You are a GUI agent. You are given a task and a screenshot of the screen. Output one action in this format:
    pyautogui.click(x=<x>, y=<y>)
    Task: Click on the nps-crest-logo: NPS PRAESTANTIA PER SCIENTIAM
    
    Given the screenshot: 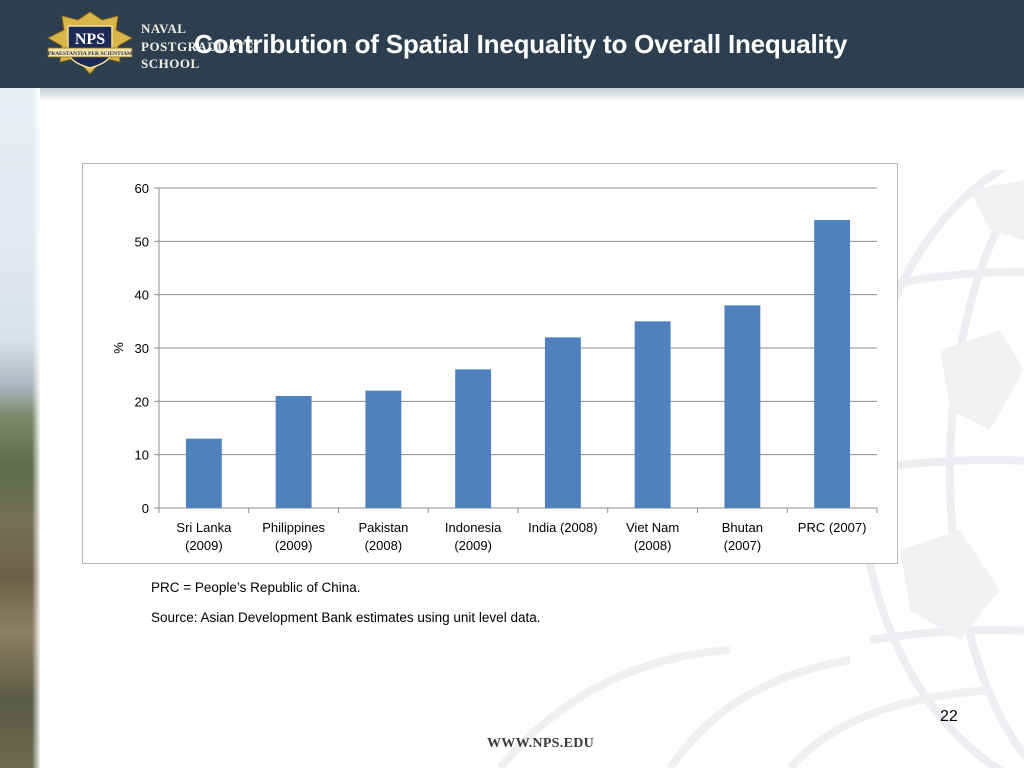 What is the action you would take?
    pyautogui.click(x=90, y=43)
    